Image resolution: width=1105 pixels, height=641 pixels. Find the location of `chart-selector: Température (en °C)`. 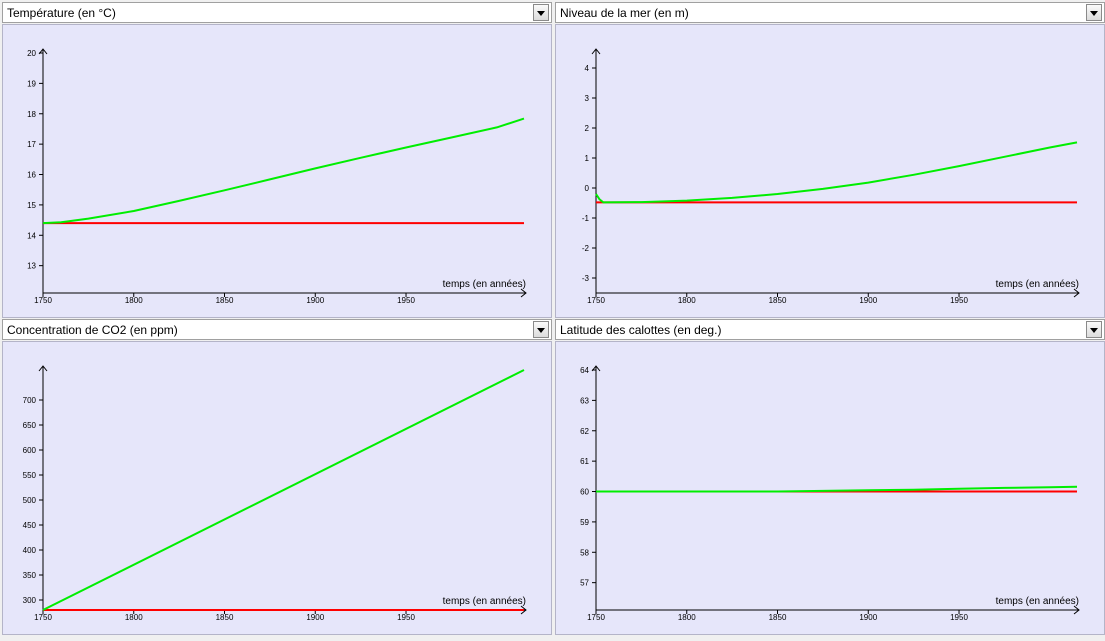

chart-selector: Température (en °C) is located at coordinates (277, 12).